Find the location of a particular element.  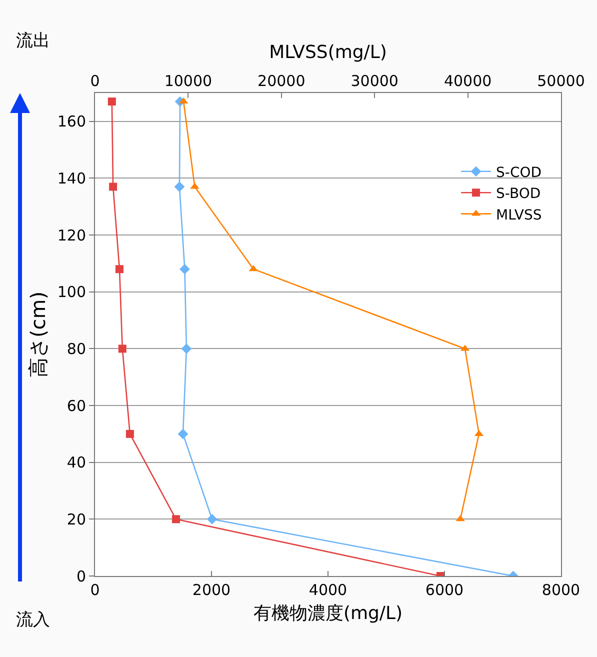

y-tick-label: 0 is located at coordinates (81, 576).